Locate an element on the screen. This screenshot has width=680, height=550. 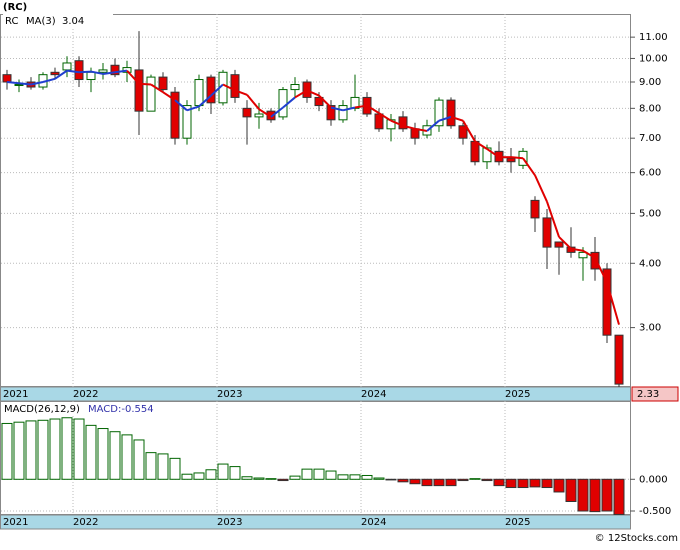
last-price: 2.33 is located at coordinates (648, 394).